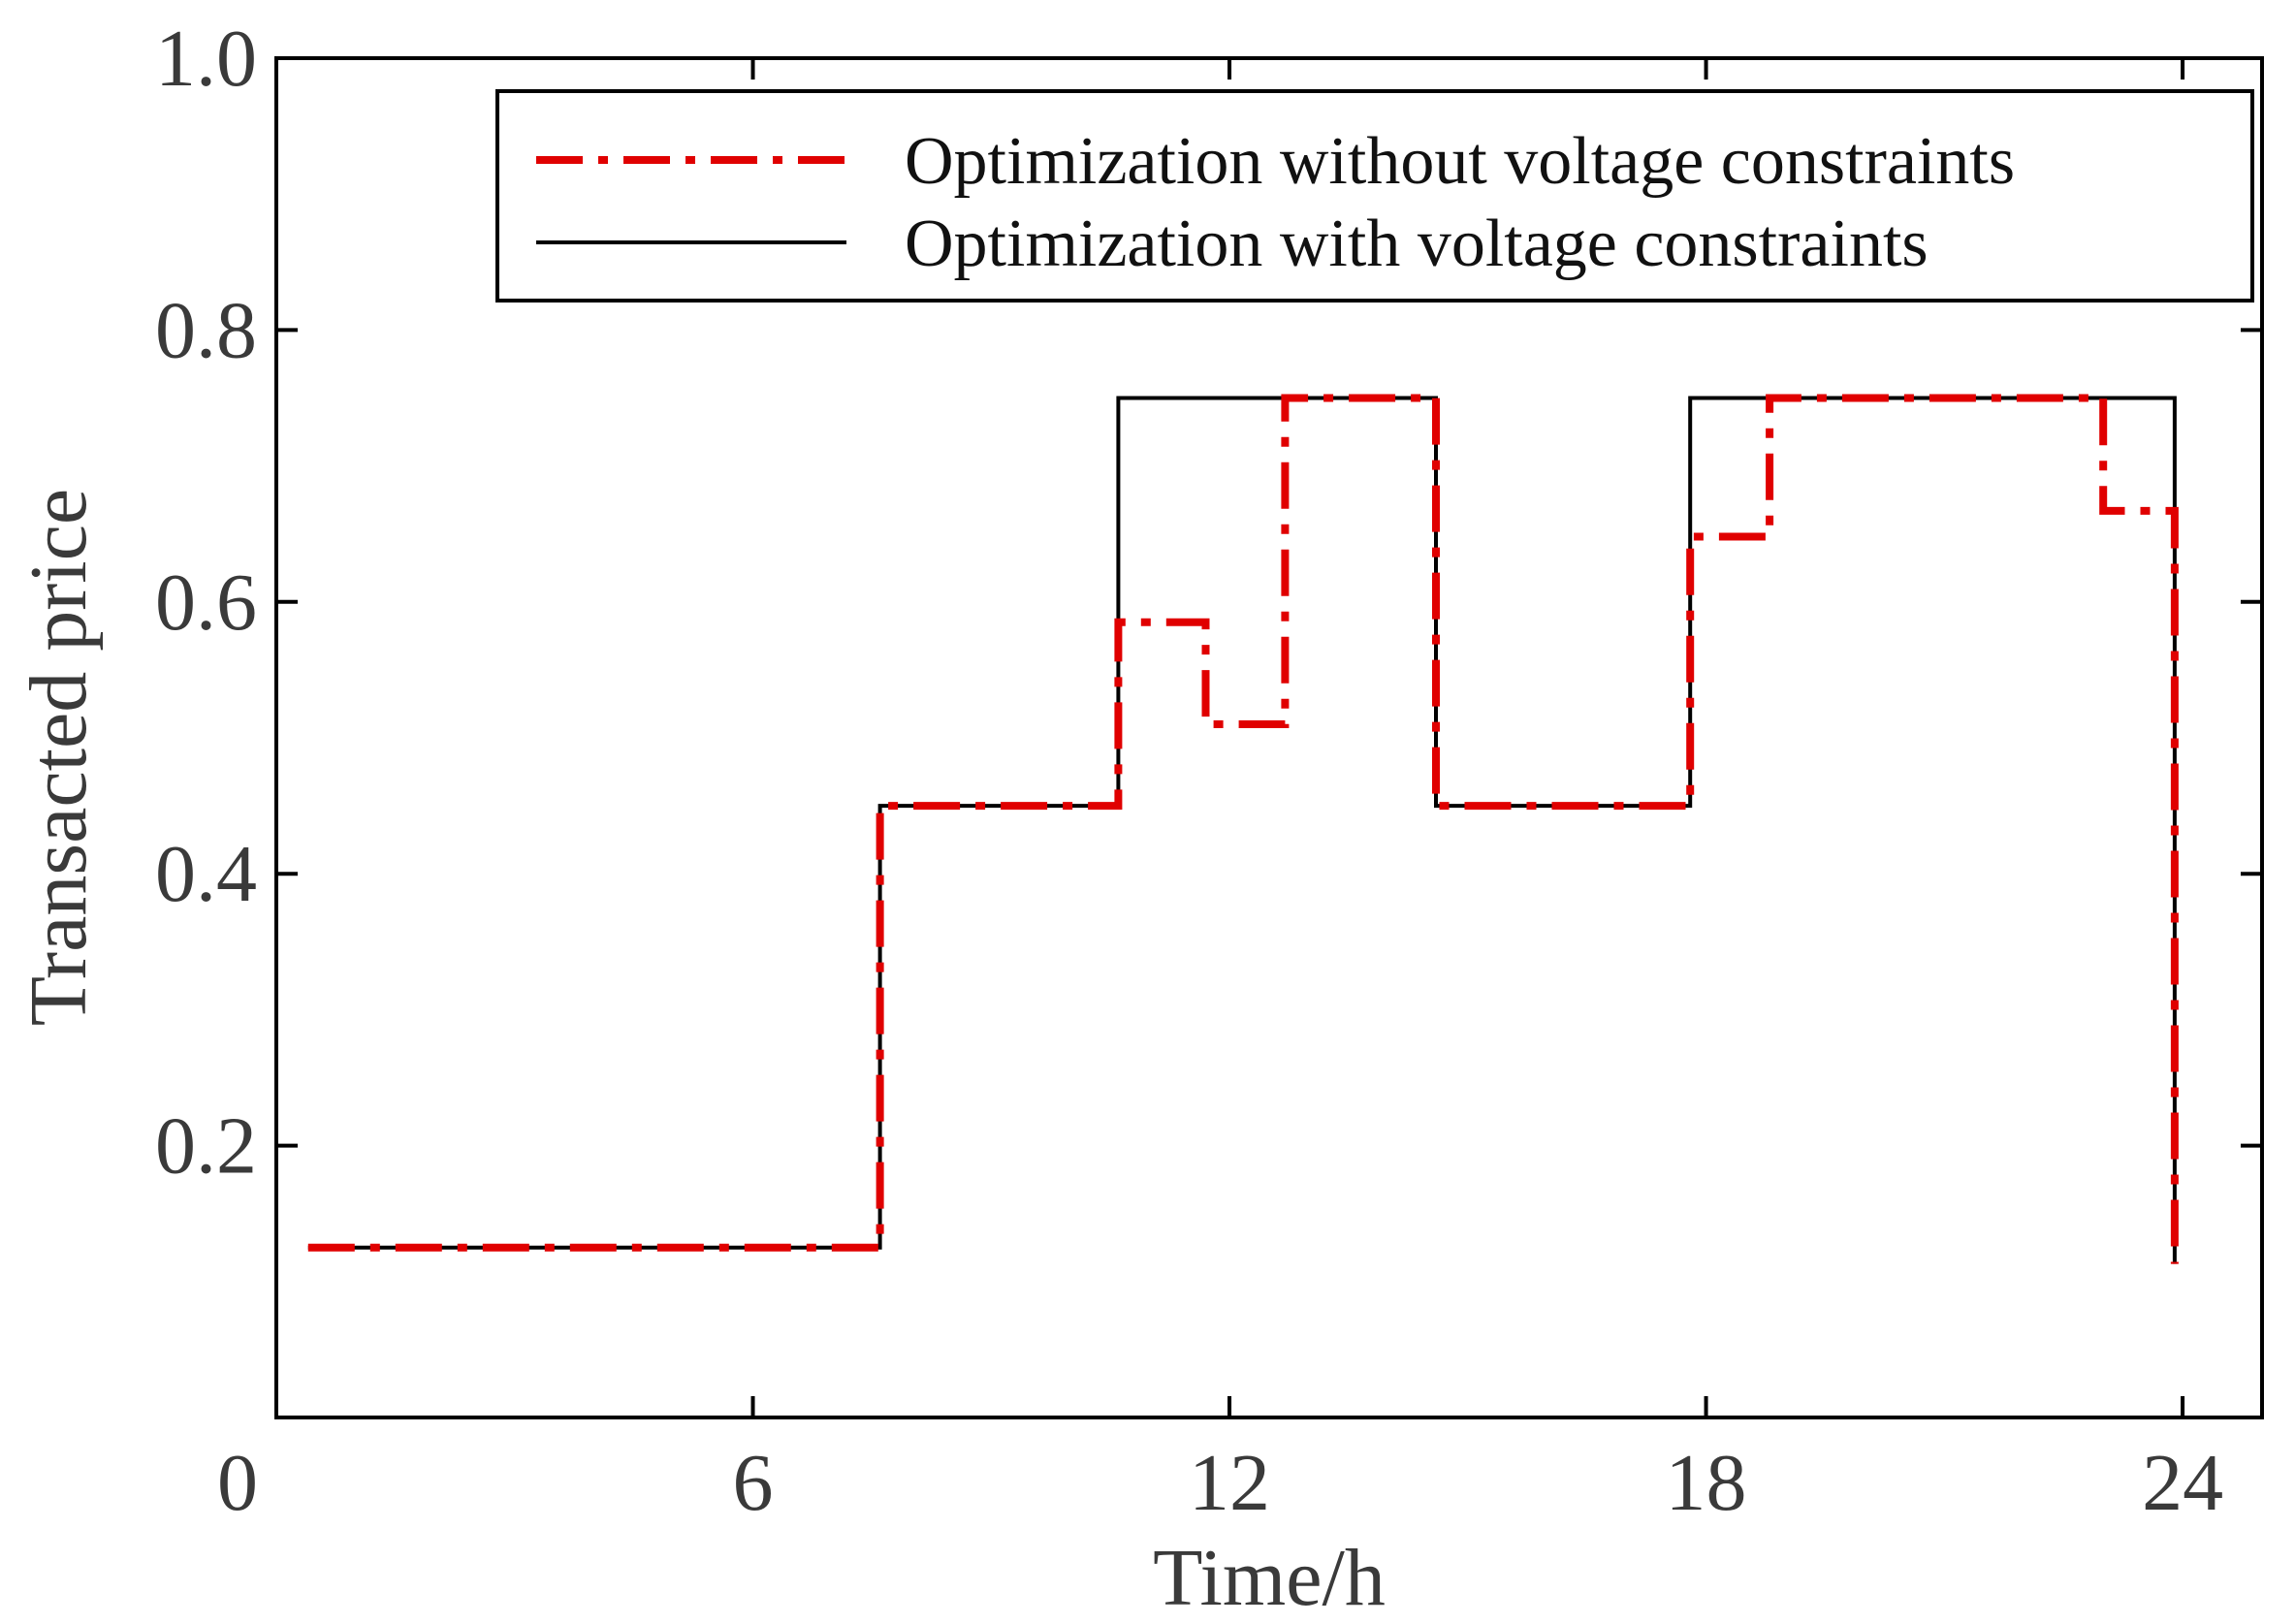 This screenshot has width=2295, height=1624. What do you see at coordinates (206, 874) in the screenshot?
I see `y-tick-label: 0.4` at bounding box center [206, 874].